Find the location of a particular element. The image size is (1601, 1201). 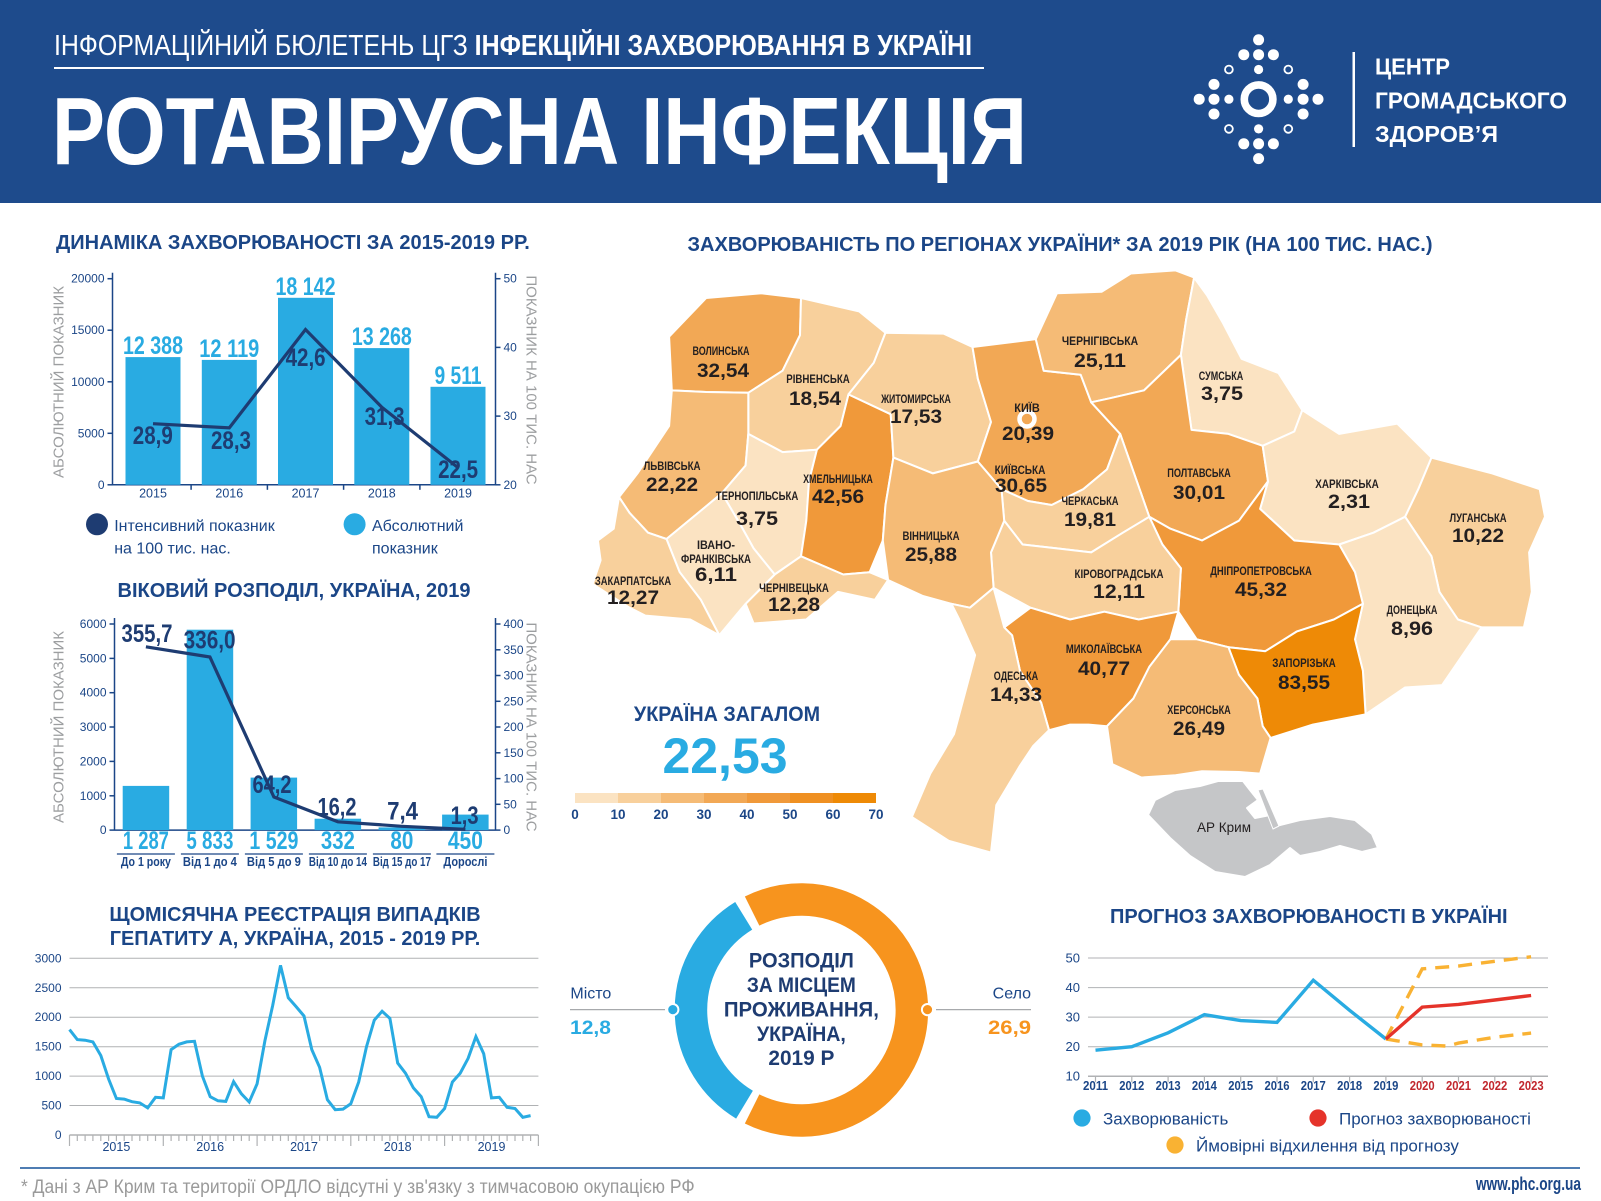

svg-text: ХМЕЛЬНИЦЬКА is located at coordinates (838, 480).